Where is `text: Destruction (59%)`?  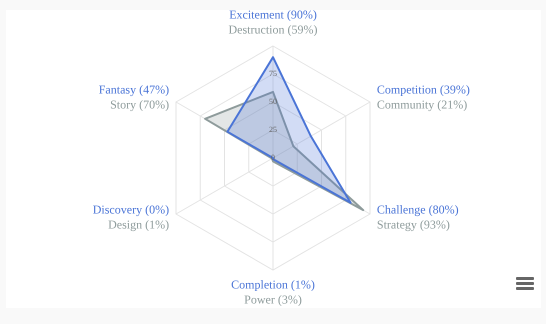
text: Destruction (59%) is located at coordinates (273, 29).